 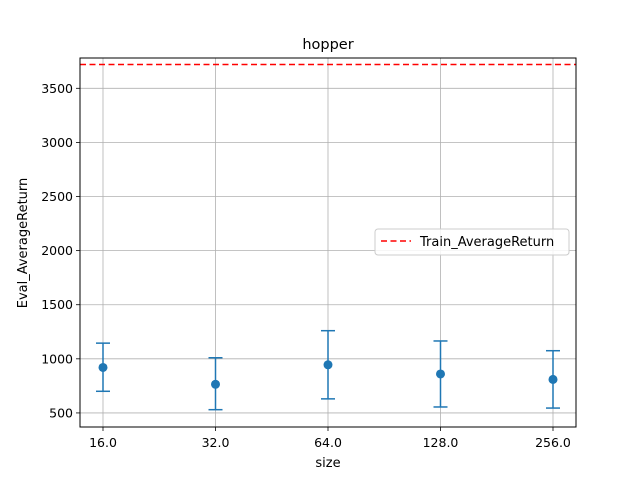 I want to click on y-tick-label: 500, so click(x=61, y=412).